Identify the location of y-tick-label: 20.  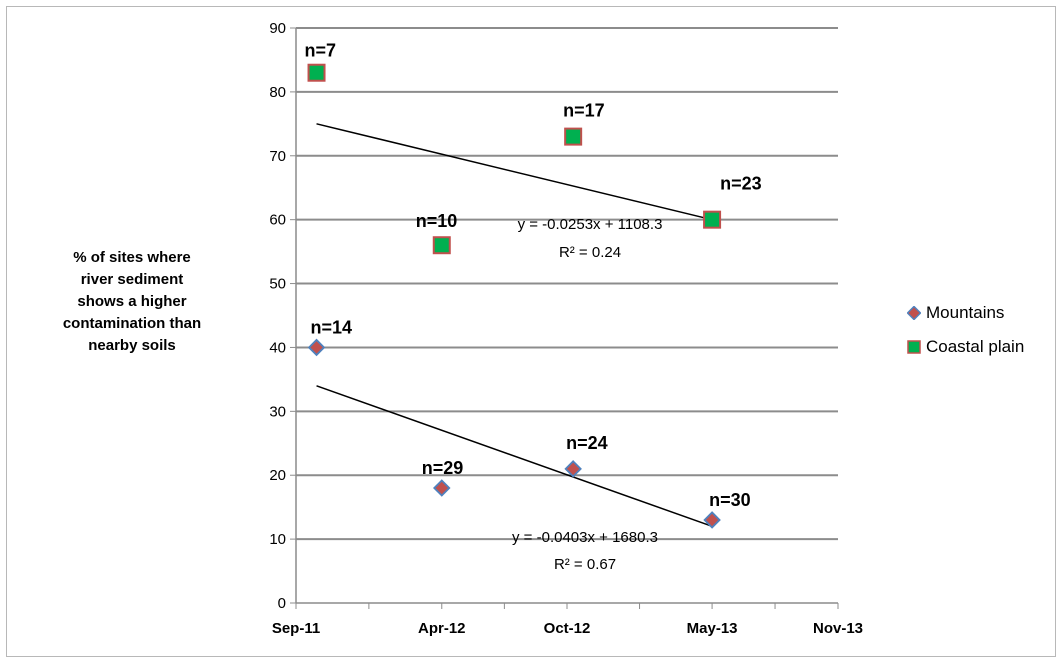
(277, 475).